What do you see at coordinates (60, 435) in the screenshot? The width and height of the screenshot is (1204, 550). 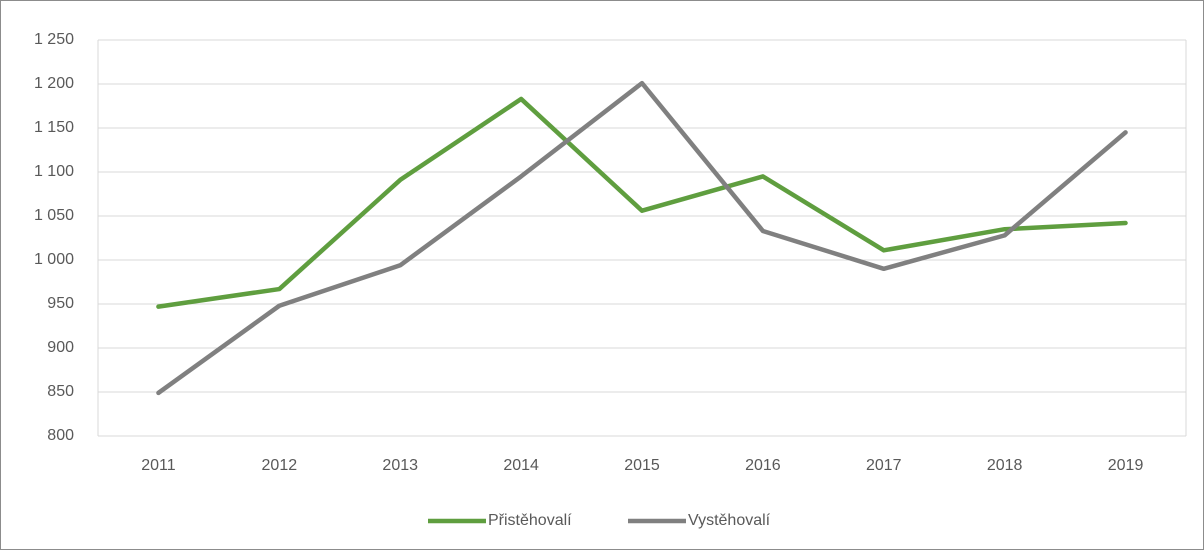 I see `y-tick-label: 800` at bounding box center [60, 435].